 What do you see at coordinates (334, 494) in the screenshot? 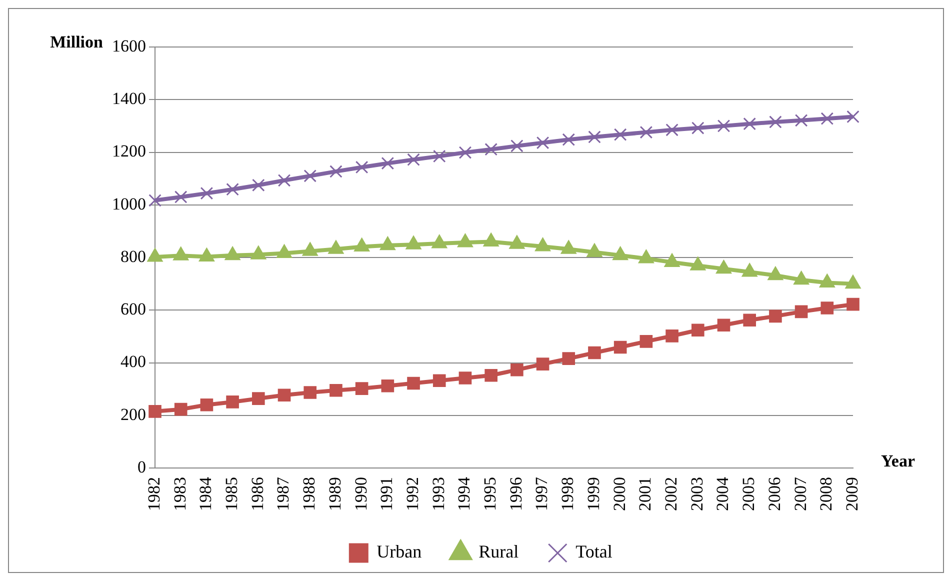
I see `x-tick-label: 1989` at bounding box center [334, 494].